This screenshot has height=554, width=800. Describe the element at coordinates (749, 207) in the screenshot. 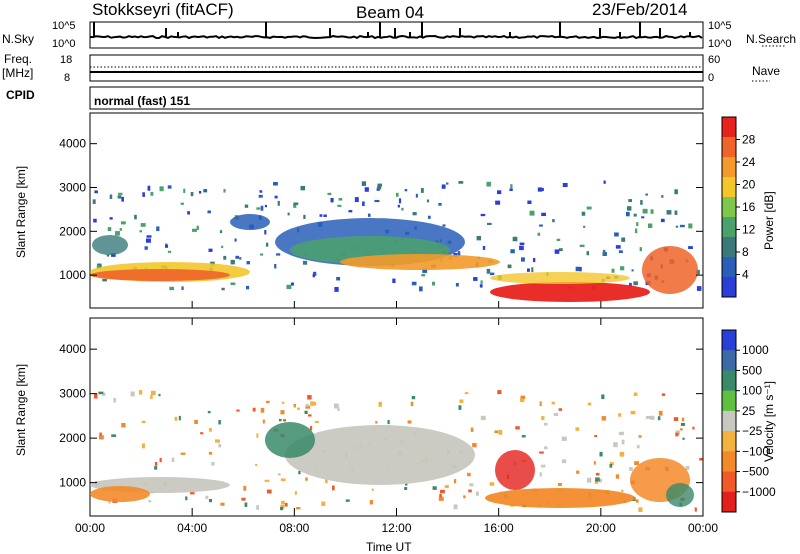

I see `colorbar-tick-label: 16` at that location.